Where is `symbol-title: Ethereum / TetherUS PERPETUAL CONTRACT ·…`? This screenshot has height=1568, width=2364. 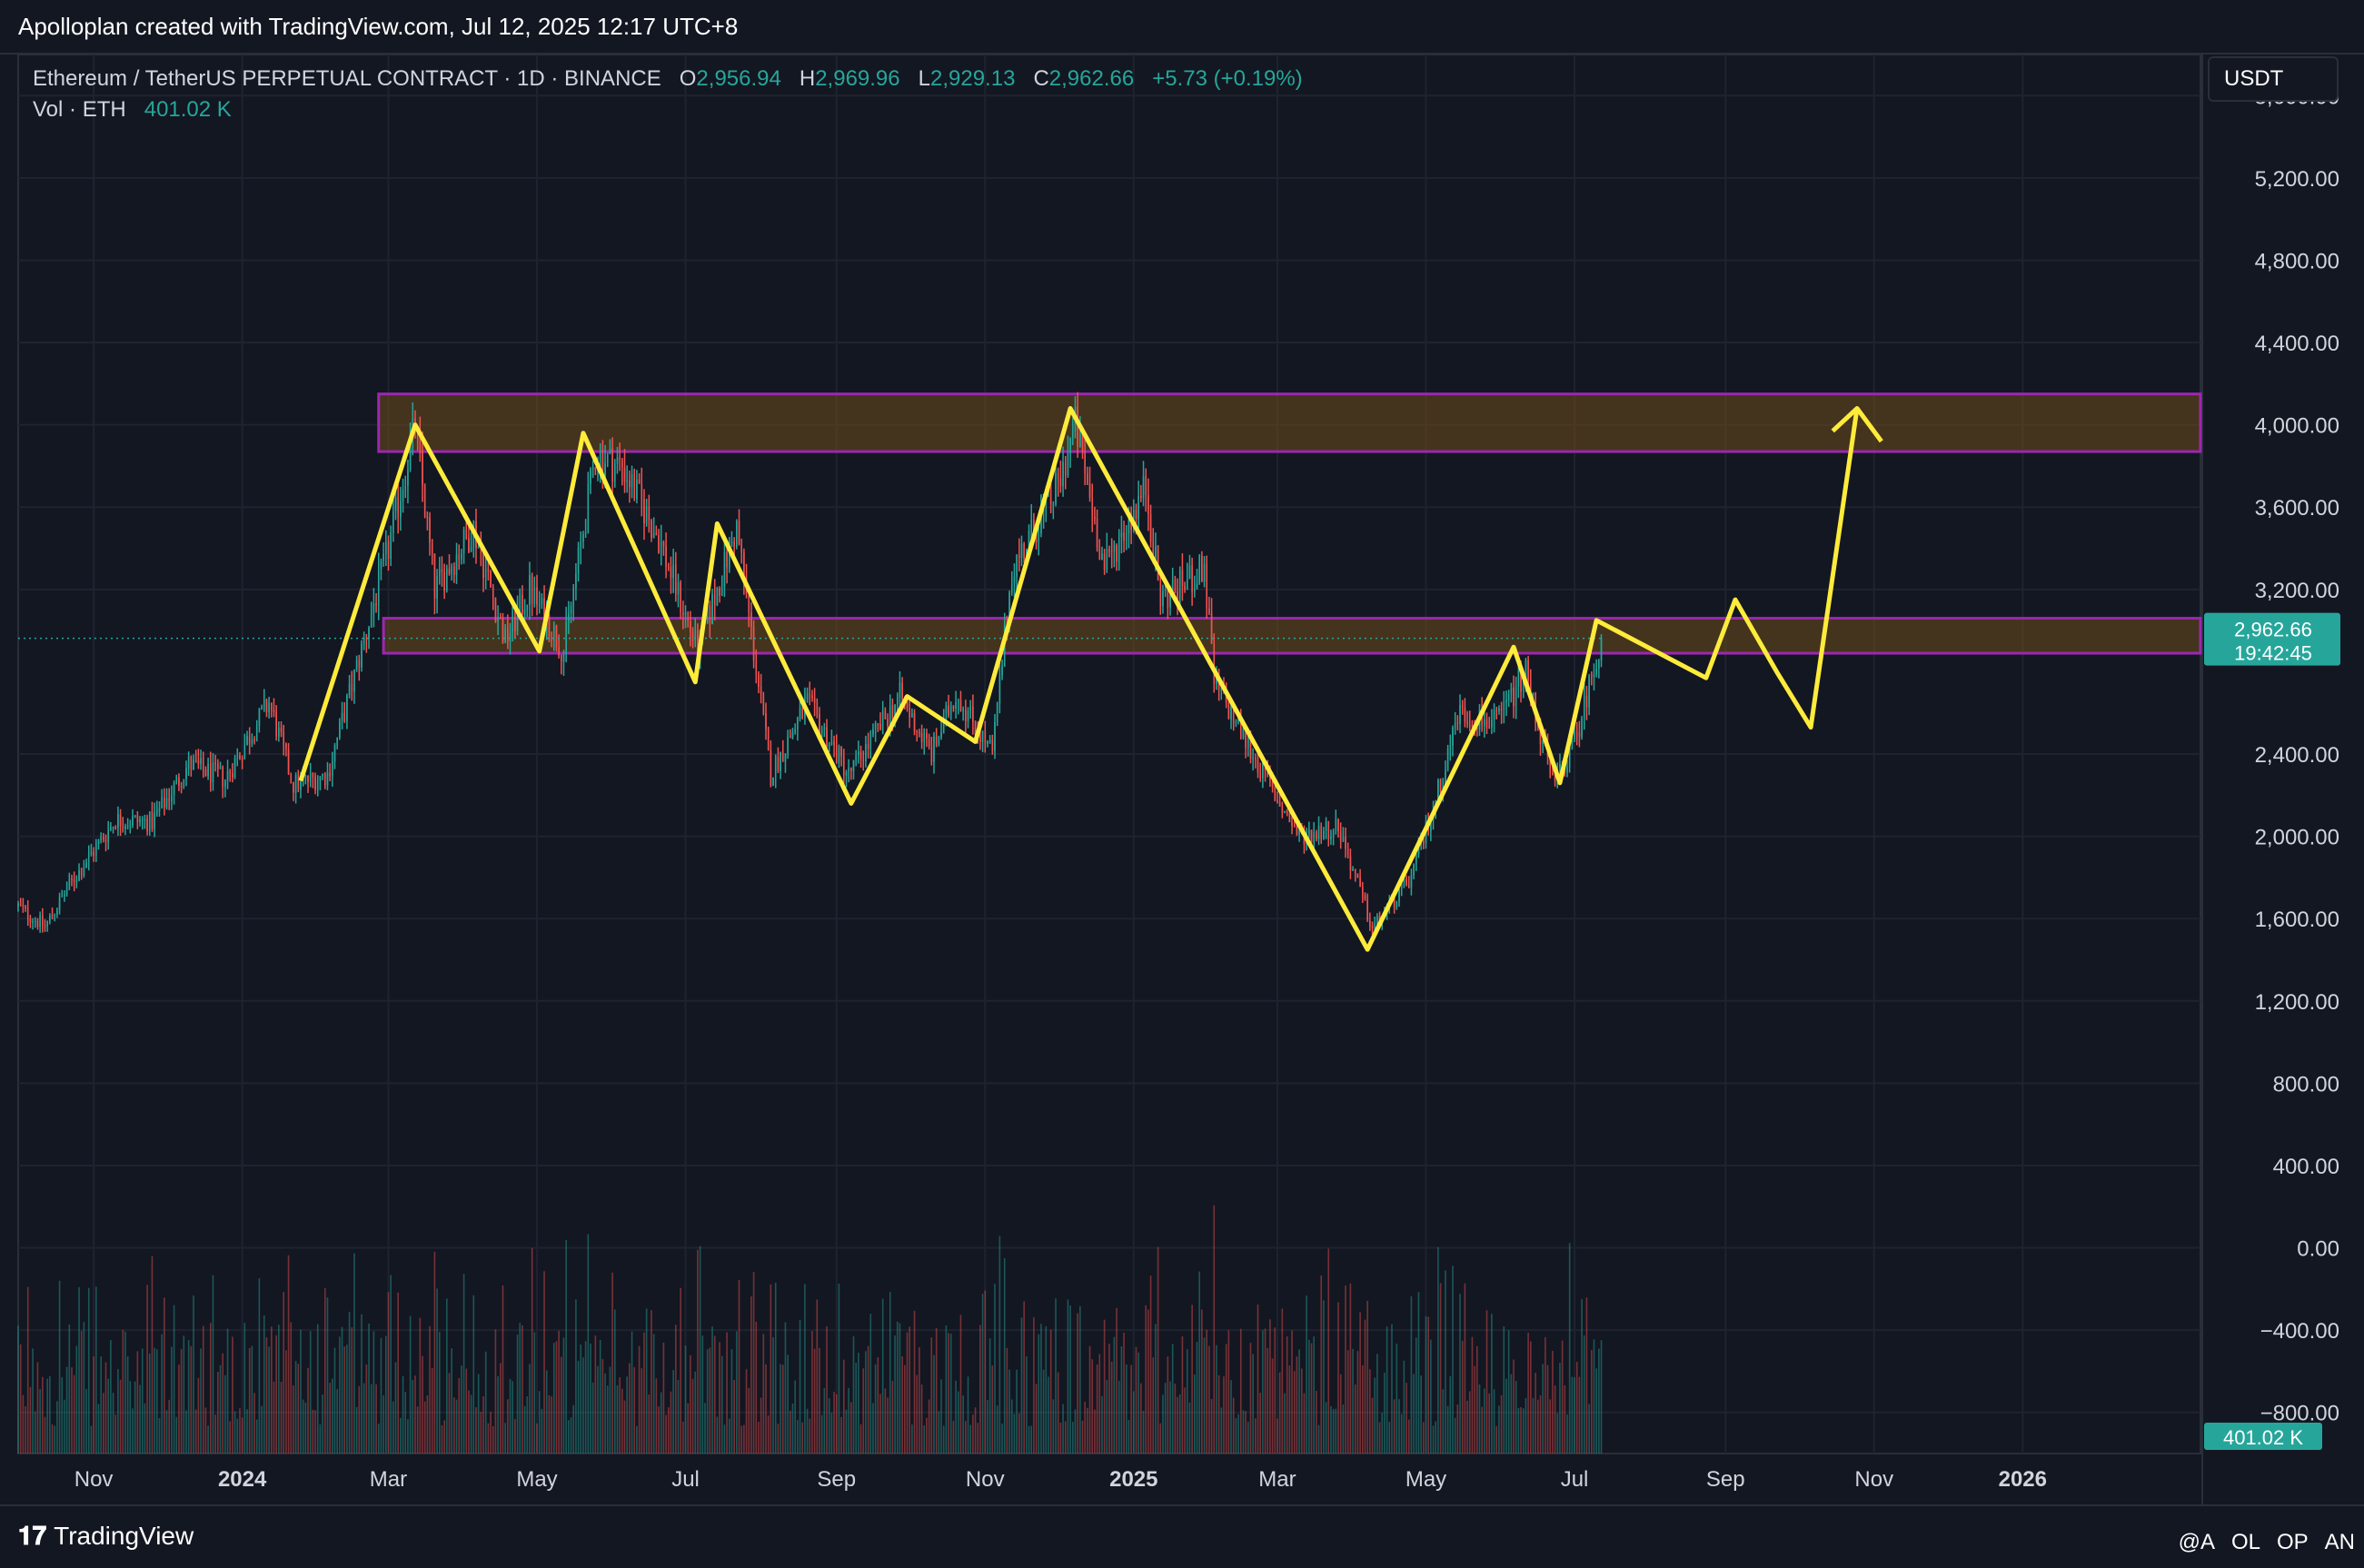
symbol-title: Ethereum / TetherUS PERPETUAL CONTRACT ·… is located at coordinates (347, 78).